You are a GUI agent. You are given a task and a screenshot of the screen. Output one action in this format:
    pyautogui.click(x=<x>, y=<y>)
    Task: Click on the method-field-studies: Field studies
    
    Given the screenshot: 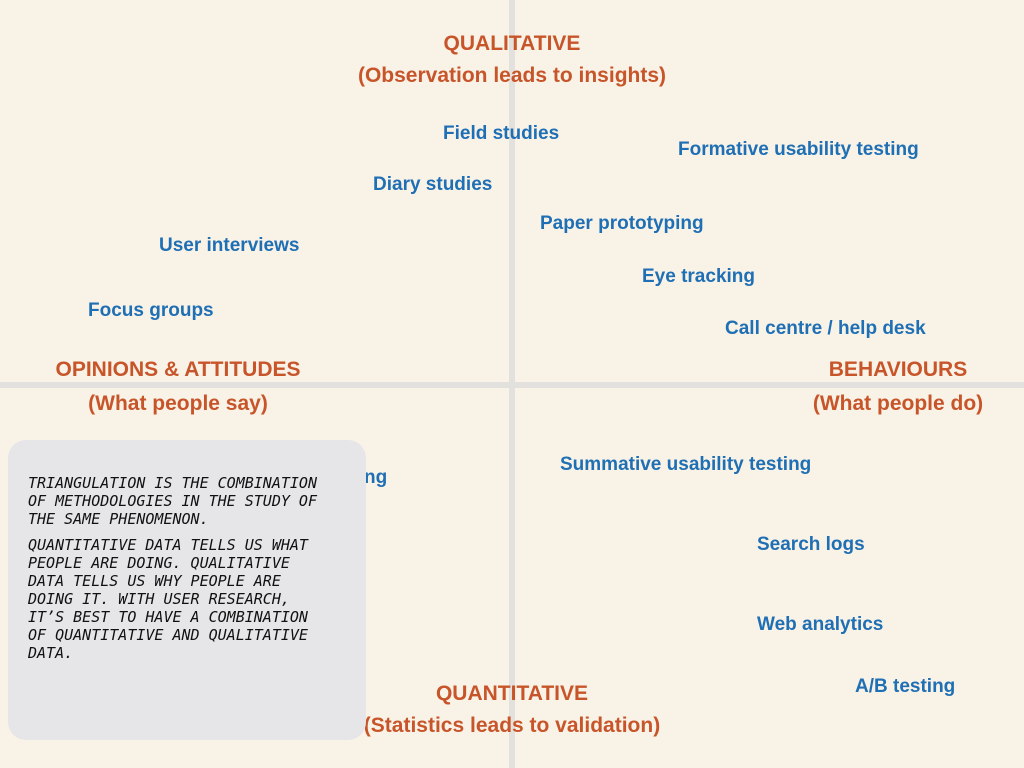 What is the action you would take?
    pyautogui.click(x=501, y=133)
    